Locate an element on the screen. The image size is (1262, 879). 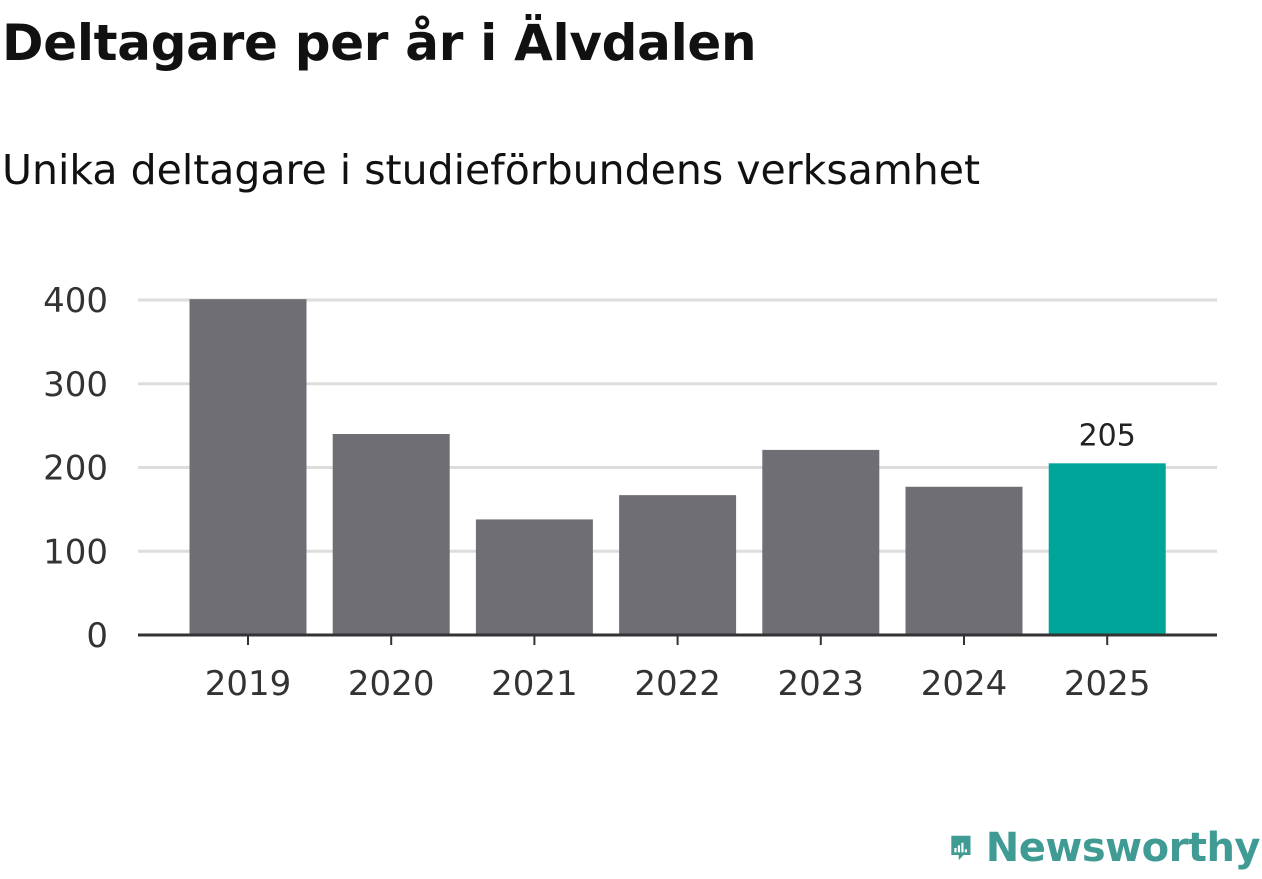
bar-2025 is located at coordinates (1107, 549).